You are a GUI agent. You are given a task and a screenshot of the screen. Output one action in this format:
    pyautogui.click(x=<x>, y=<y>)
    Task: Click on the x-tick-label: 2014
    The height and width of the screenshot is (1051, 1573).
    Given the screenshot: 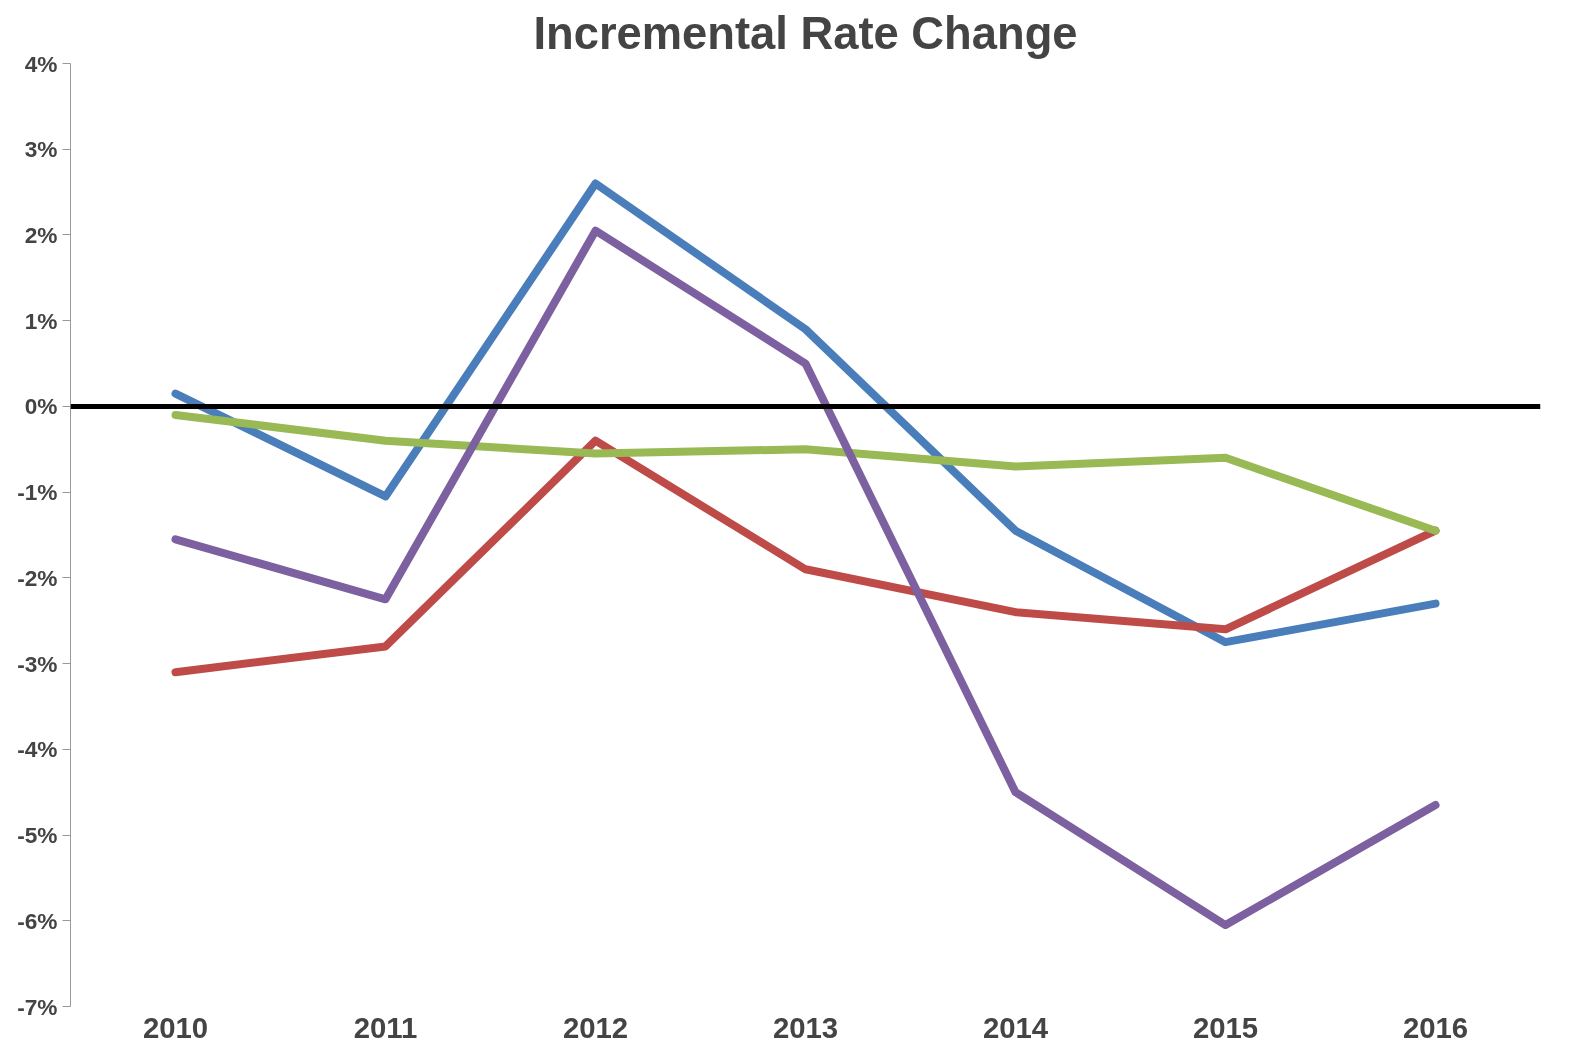 What is the action you would take?
    pyautogui.click(x=1015, y=1027)
    